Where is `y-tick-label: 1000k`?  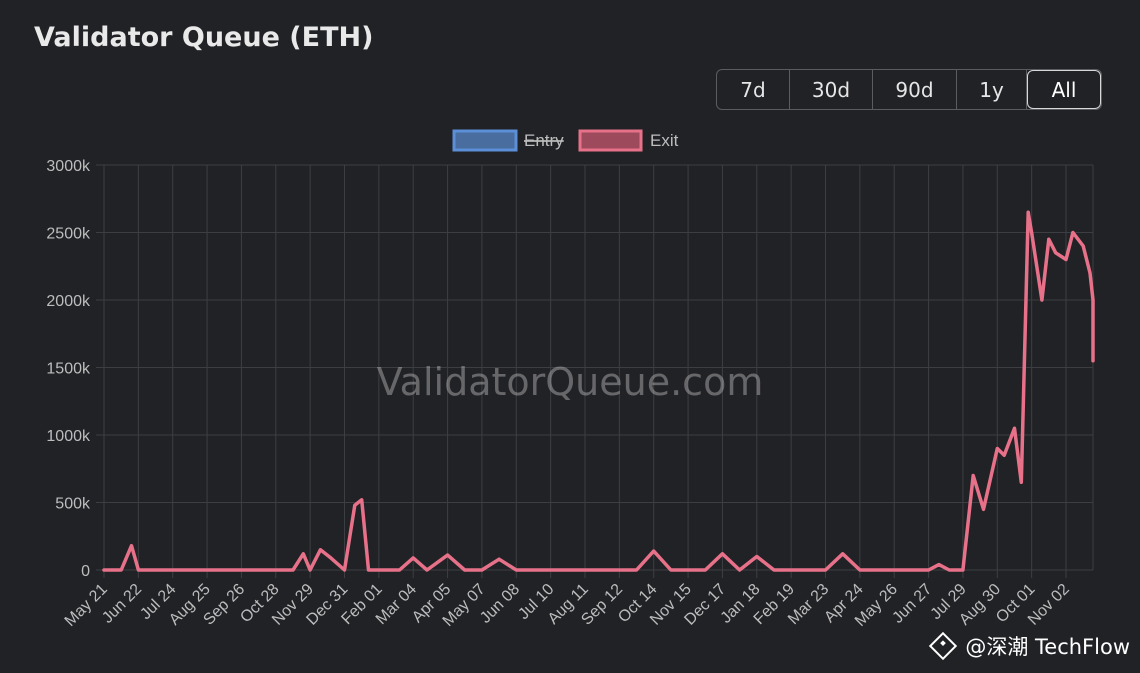
y-tick-label: 1000k is located at coordinates (68, 436).